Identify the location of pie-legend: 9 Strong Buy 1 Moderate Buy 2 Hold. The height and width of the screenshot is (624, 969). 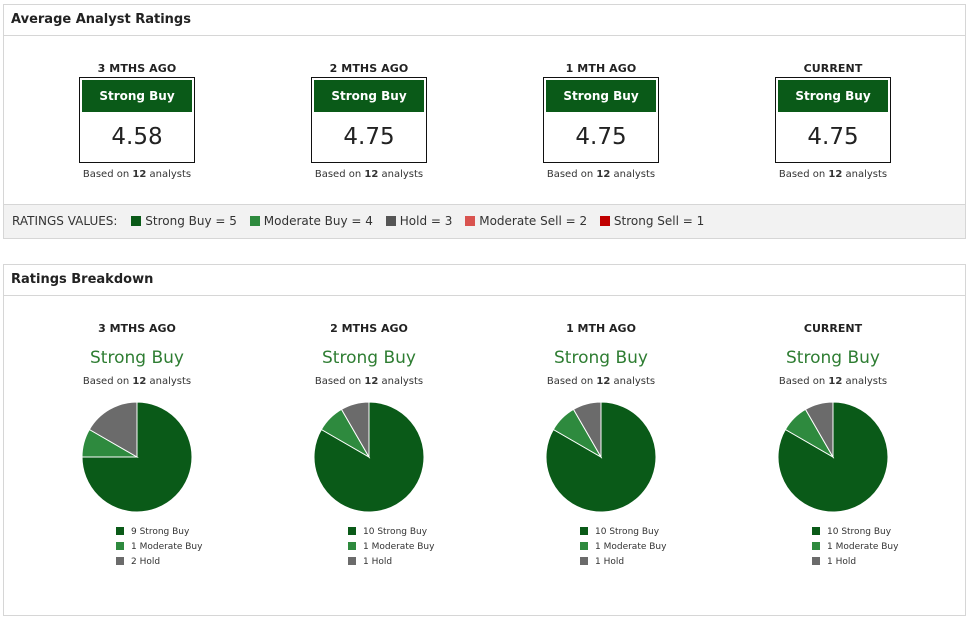
(166, 547).